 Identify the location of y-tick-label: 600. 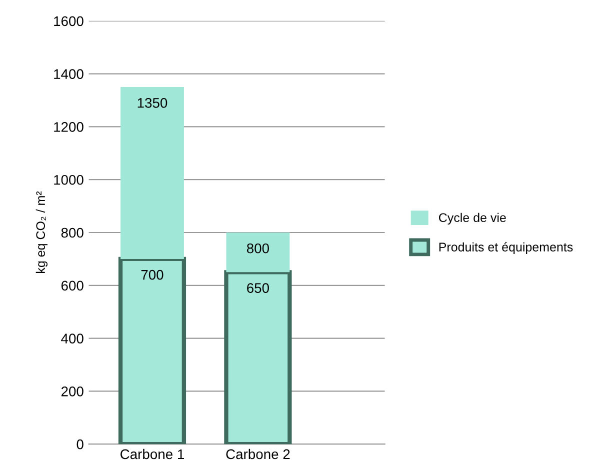
(72, 285).